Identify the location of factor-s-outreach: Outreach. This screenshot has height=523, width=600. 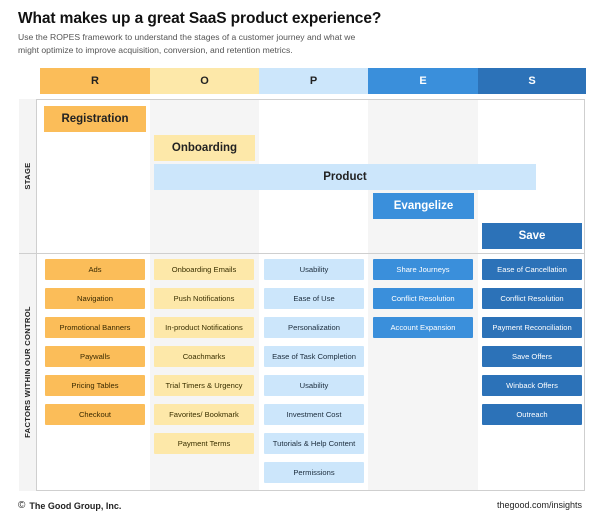
(532, 414).